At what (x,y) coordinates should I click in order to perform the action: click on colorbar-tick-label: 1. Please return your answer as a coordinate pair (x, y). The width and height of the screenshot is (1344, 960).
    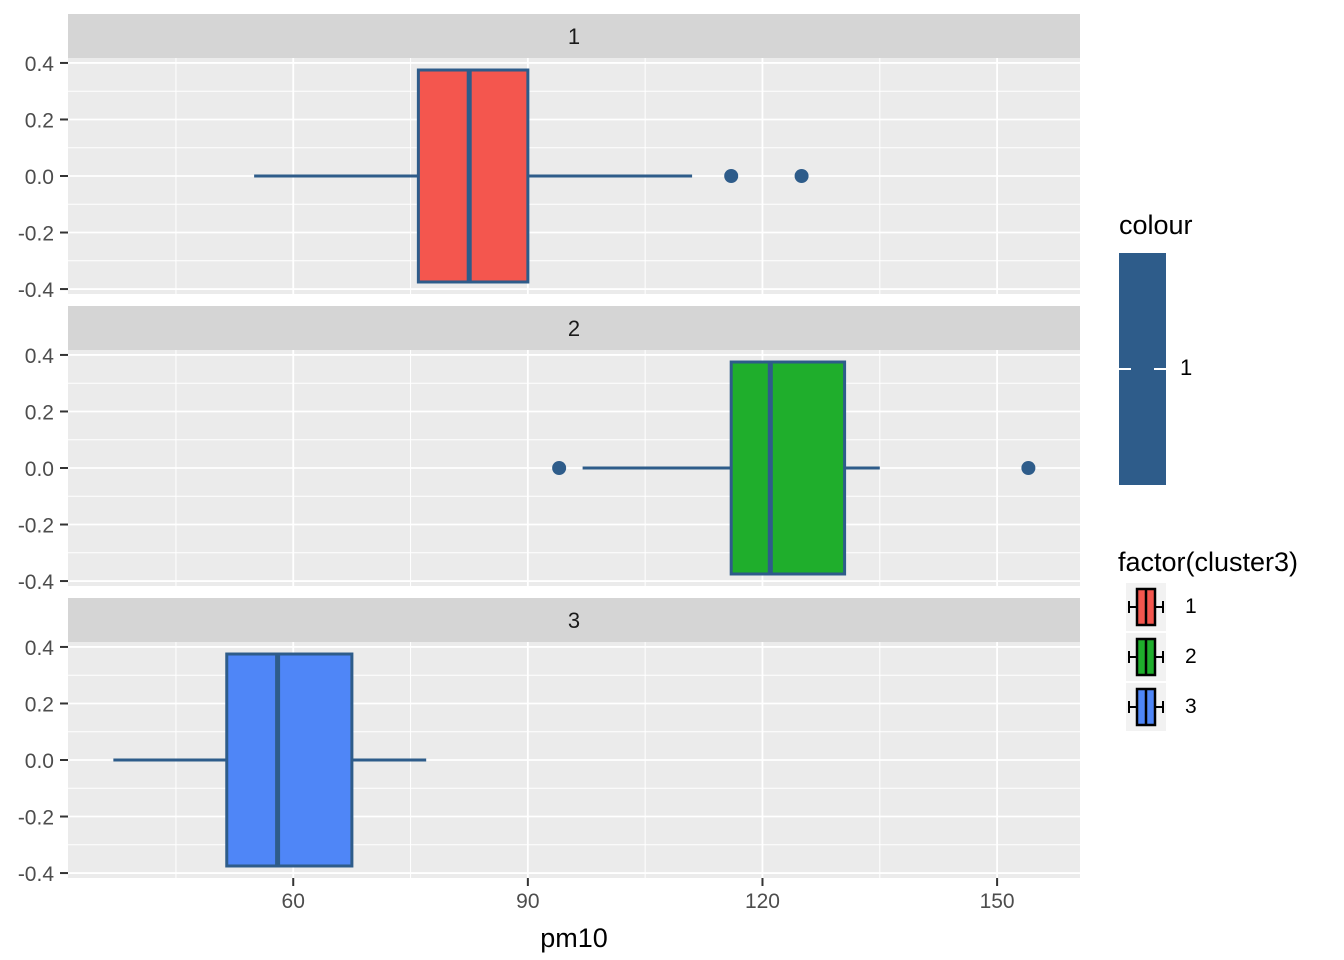
    Looking at the image, I should click on (1186, 367).